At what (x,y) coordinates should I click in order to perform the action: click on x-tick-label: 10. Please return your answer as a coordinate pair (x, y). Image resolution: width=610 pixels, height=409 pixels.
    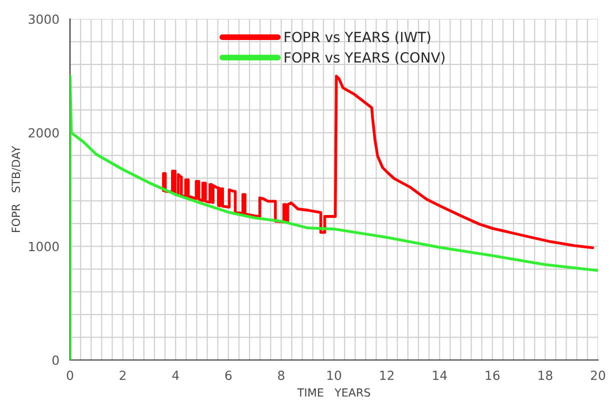
    Looking at the image, I should click on (334, 375).